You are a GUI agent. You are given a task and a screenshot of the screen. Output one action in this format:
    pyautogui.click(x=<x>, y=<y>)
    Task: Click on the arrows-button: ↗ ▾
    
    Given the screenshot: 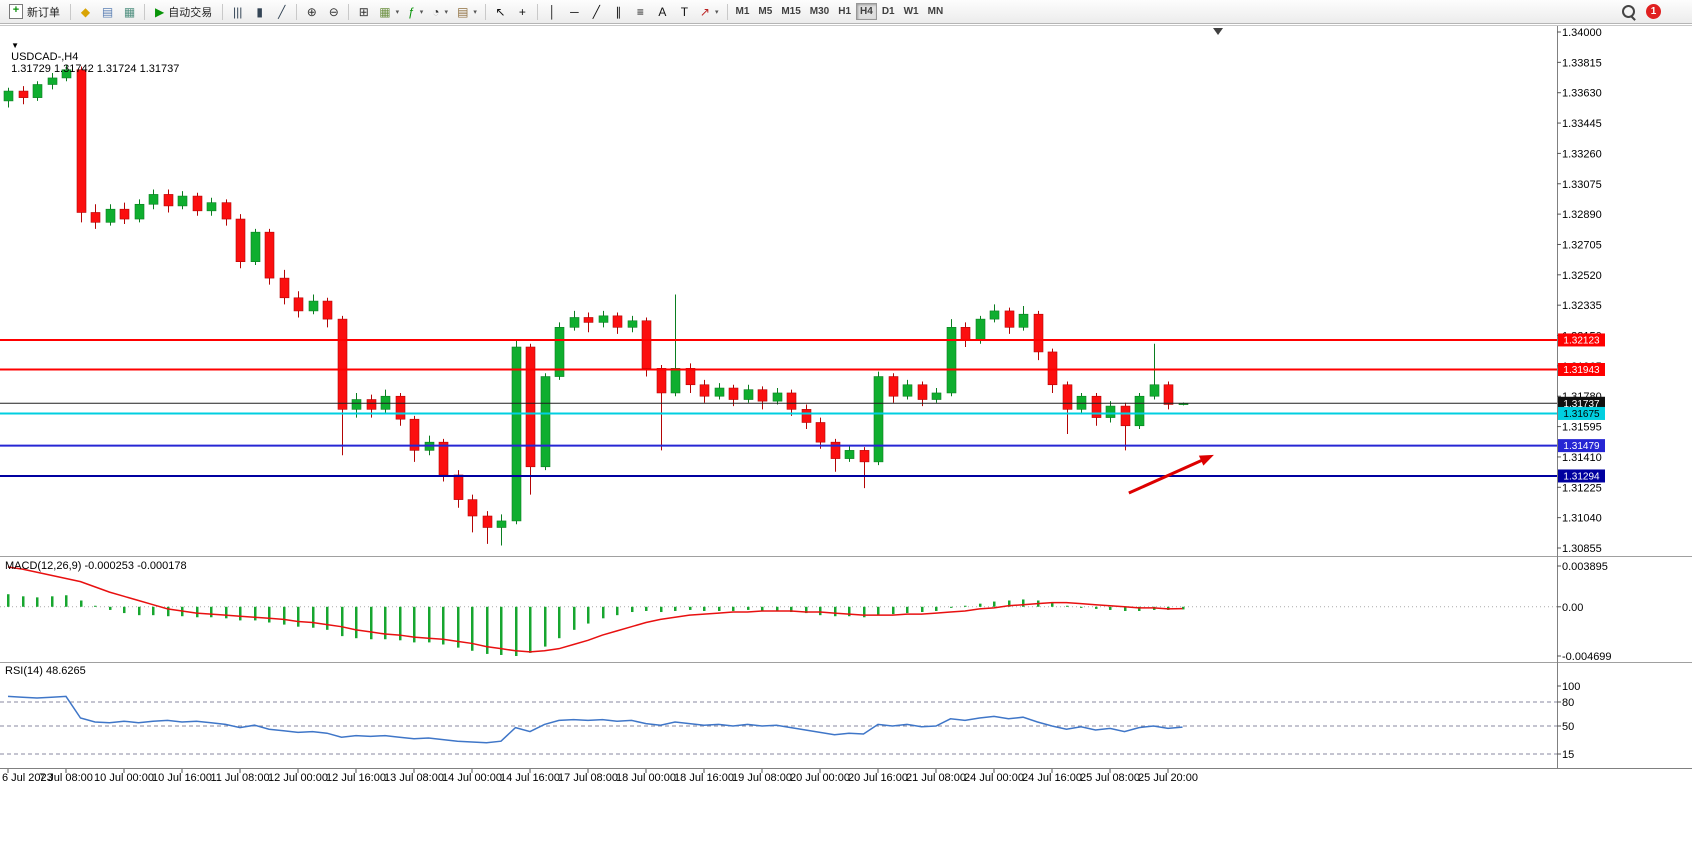 What is the action you would take?
    pyautogui.click(x=709, y=12)
    